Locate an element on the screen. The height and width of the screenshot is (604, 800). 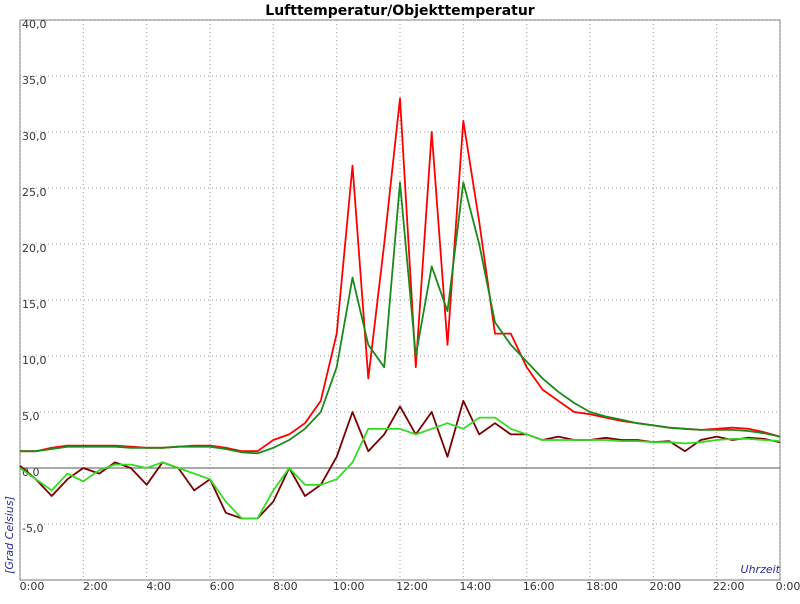
y-tick-label: 20,0 is located at coordinates (34, 248).